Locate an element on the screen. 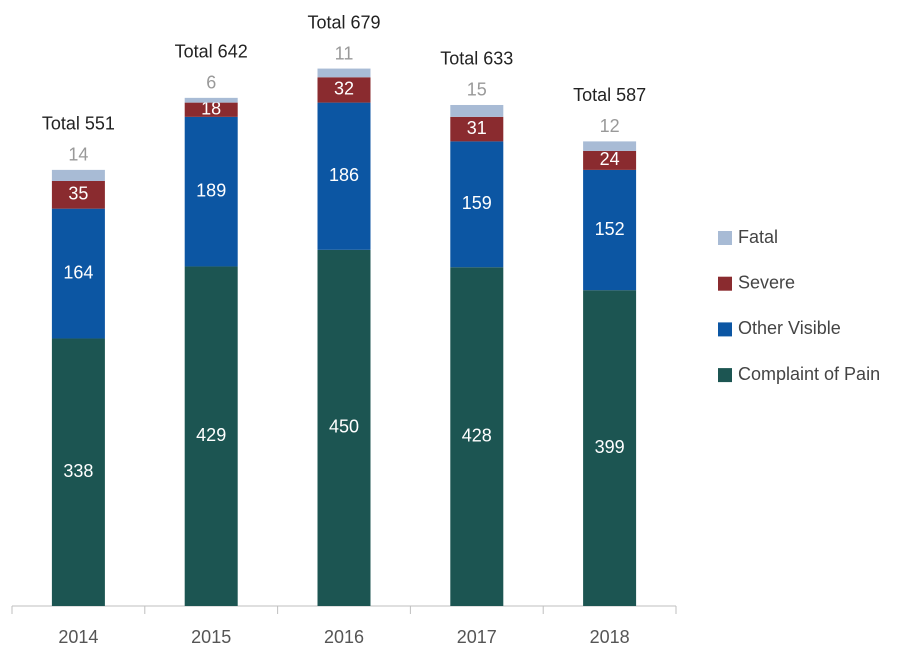  legend-label: Fatal is located at coordinates (758, 237).